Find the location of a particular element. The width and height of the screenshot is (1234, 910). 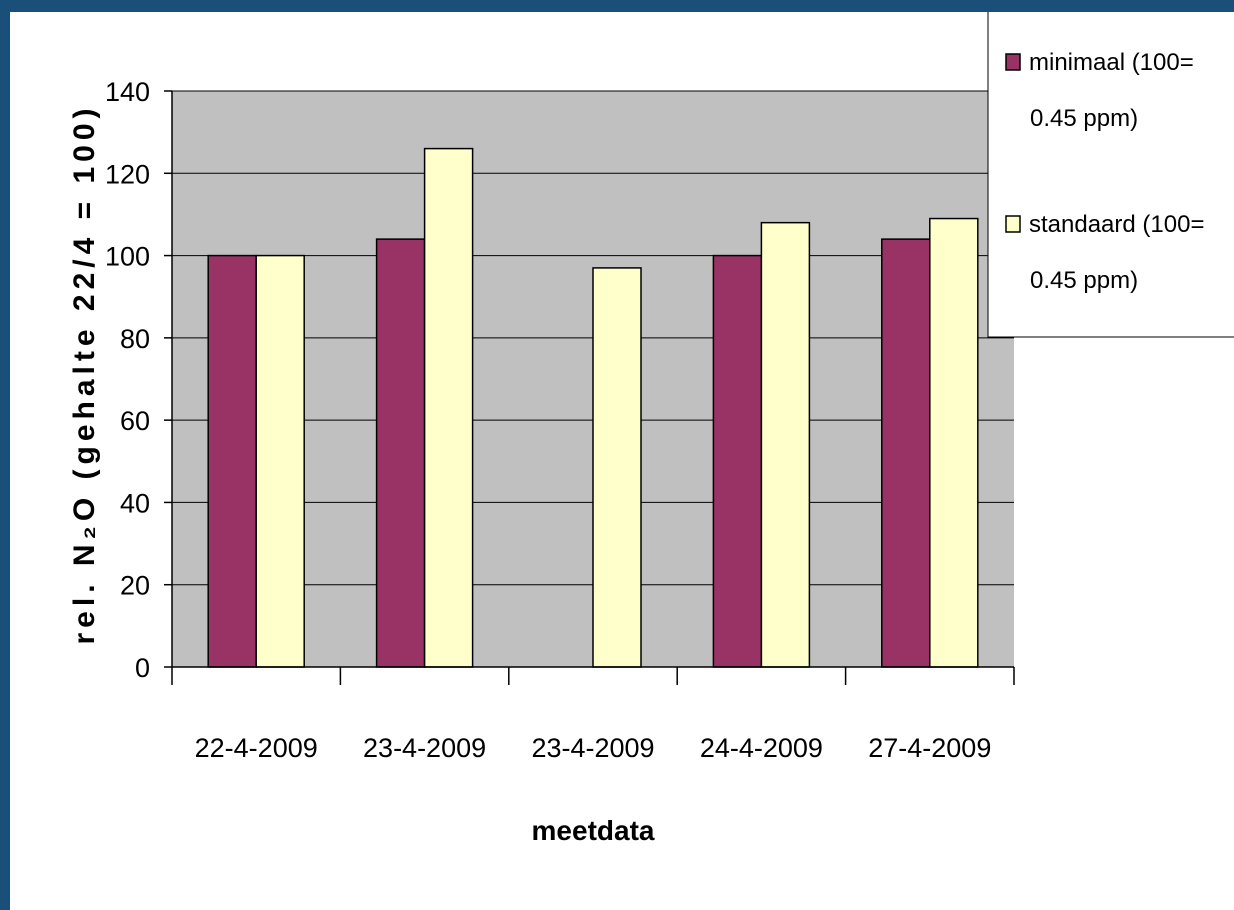

x-tick-label: 27-4-2009 is located at coordinates (929, 748).